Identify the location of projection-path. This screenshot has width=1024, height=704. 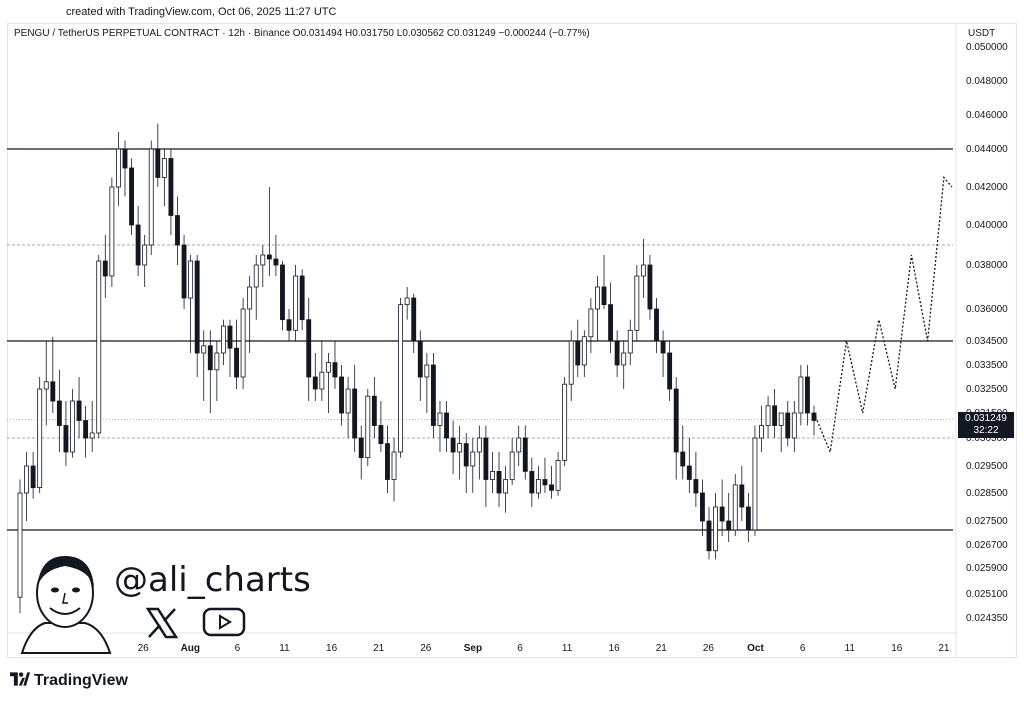
(883, 315).